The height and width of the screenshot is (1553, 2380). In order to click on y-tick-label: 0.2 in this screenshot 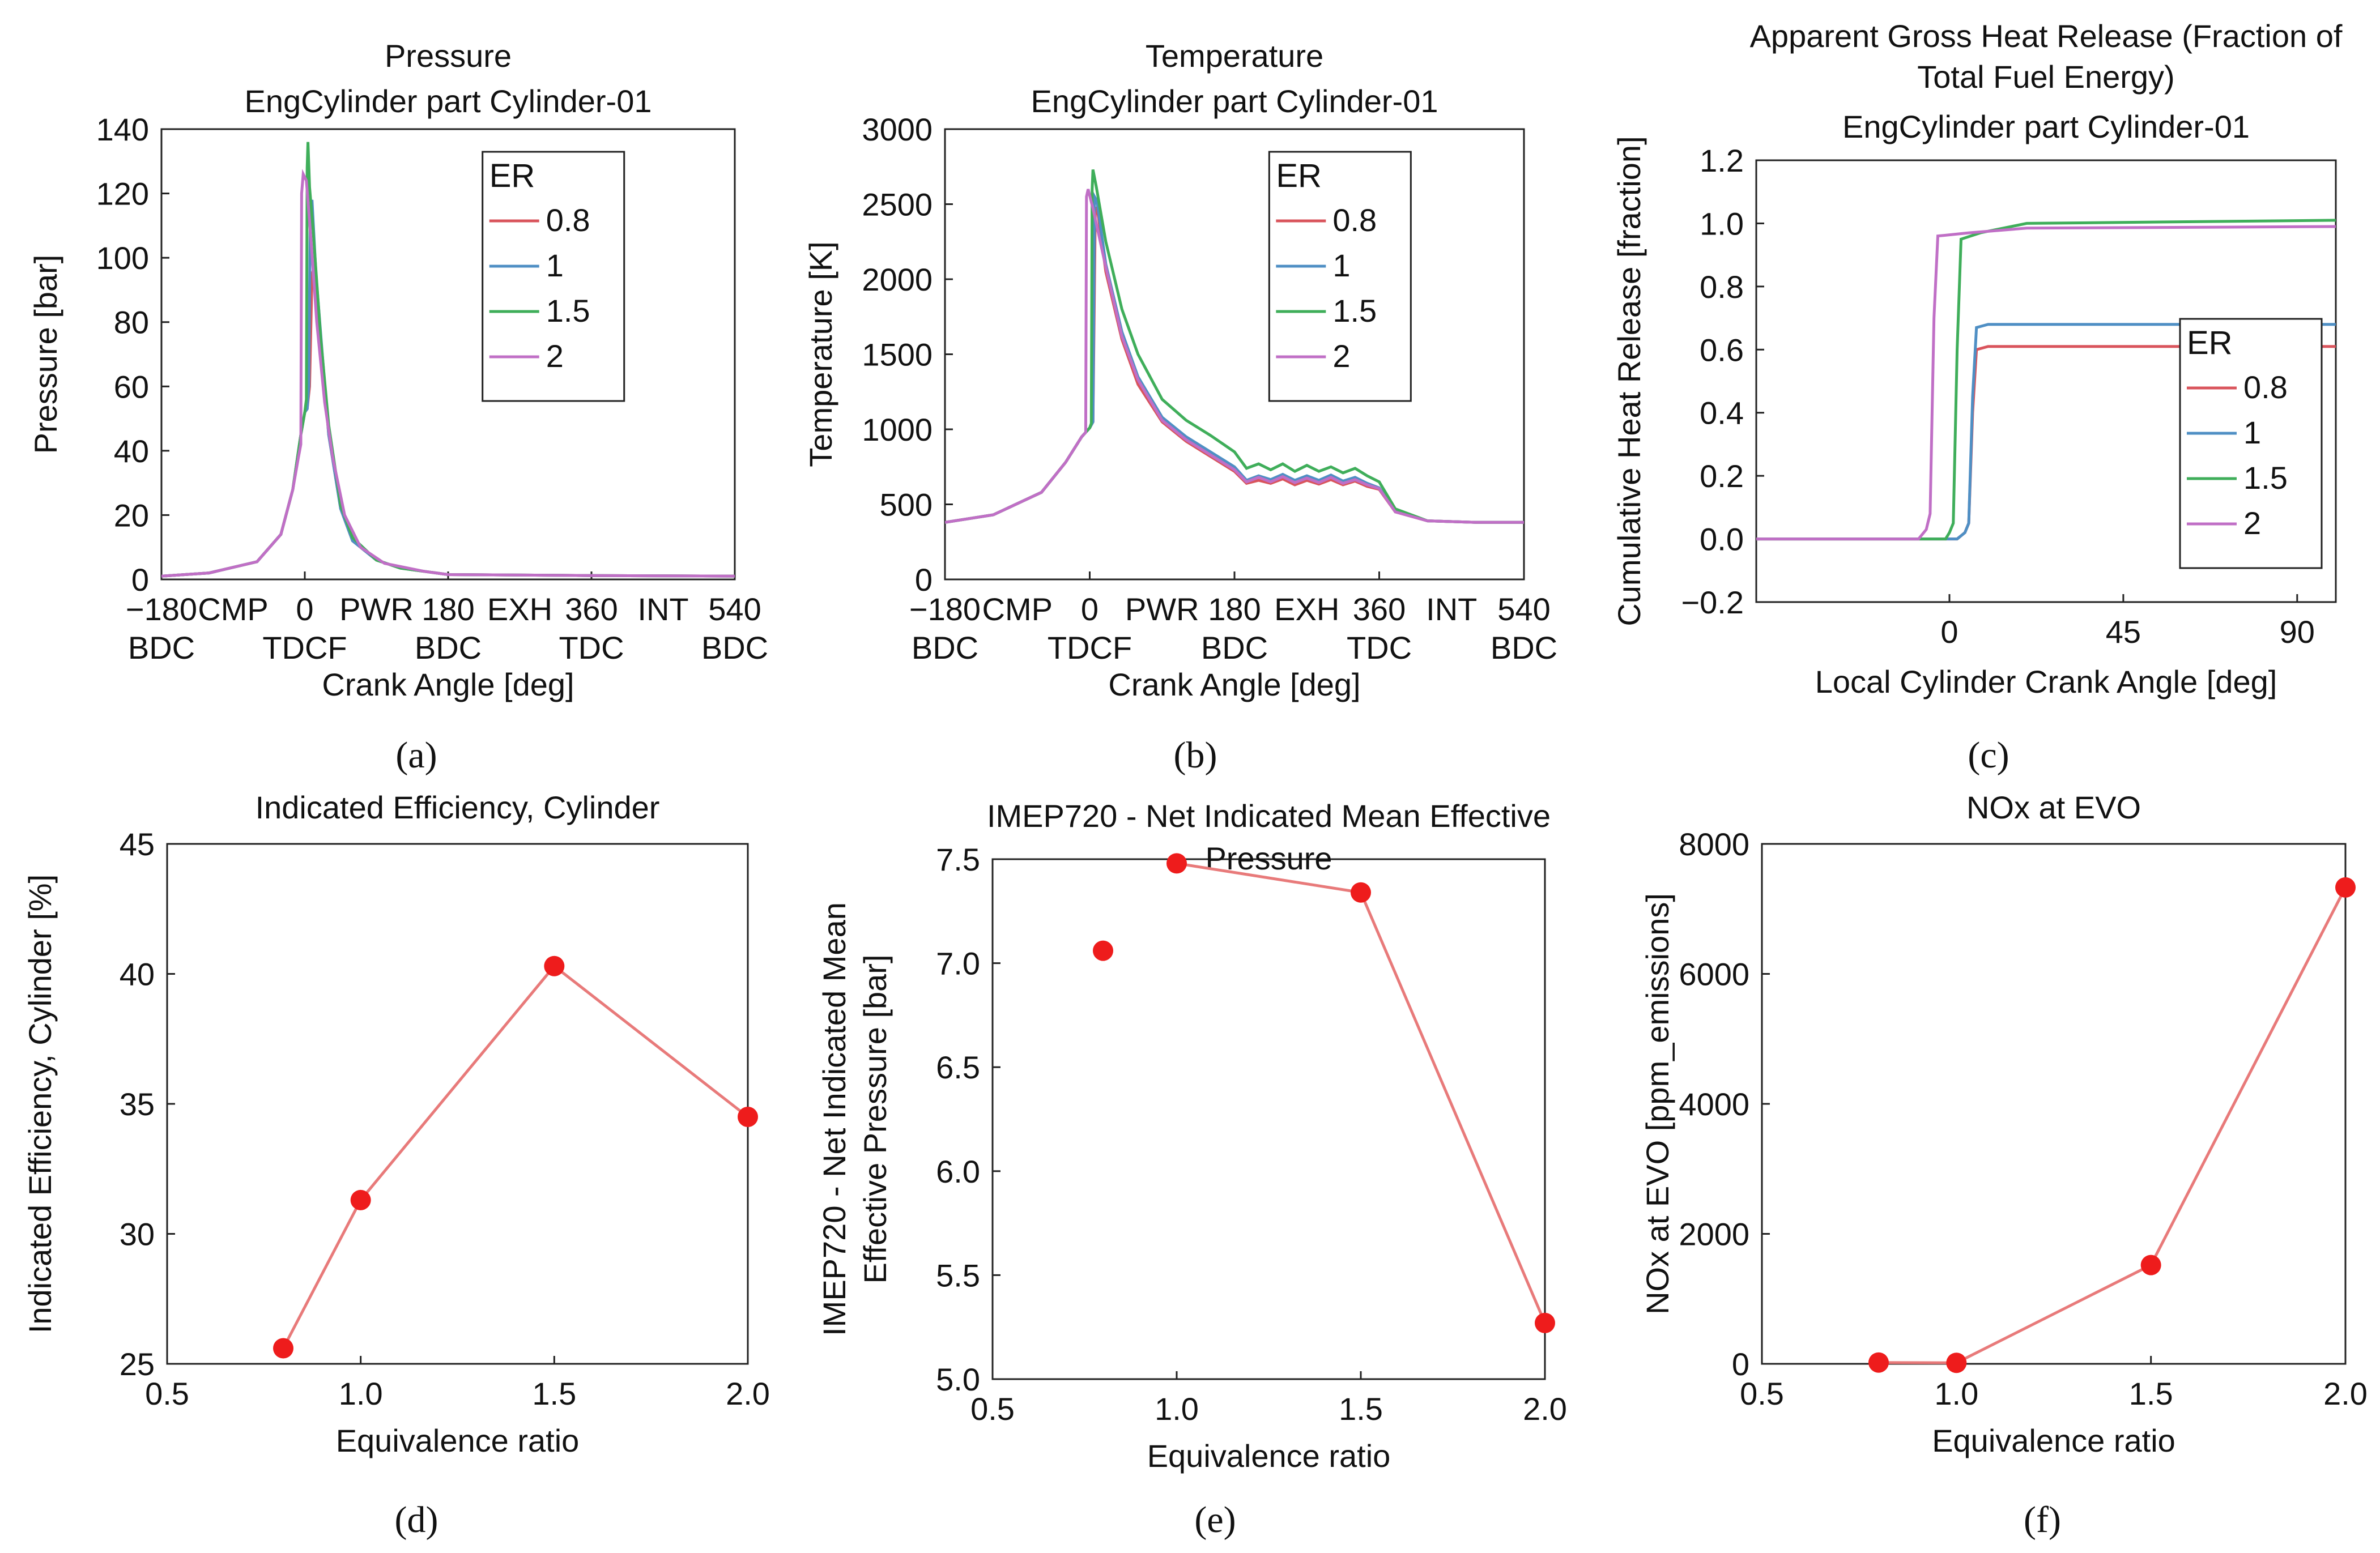, I will do `click(1722, 476)`.